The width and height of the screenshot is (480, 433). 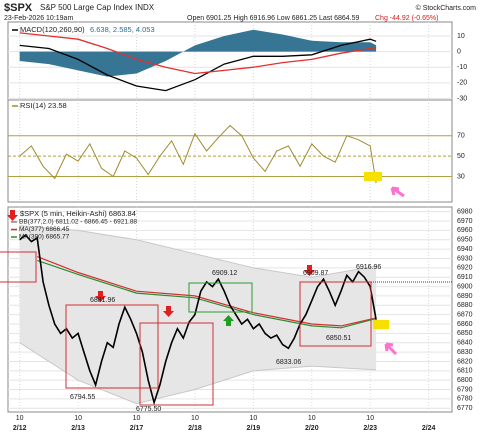 What do you see at coordinates (312, 428) in the screenshot?
I see `x-tick-label: 2/20` at bounding box center [312, 428].